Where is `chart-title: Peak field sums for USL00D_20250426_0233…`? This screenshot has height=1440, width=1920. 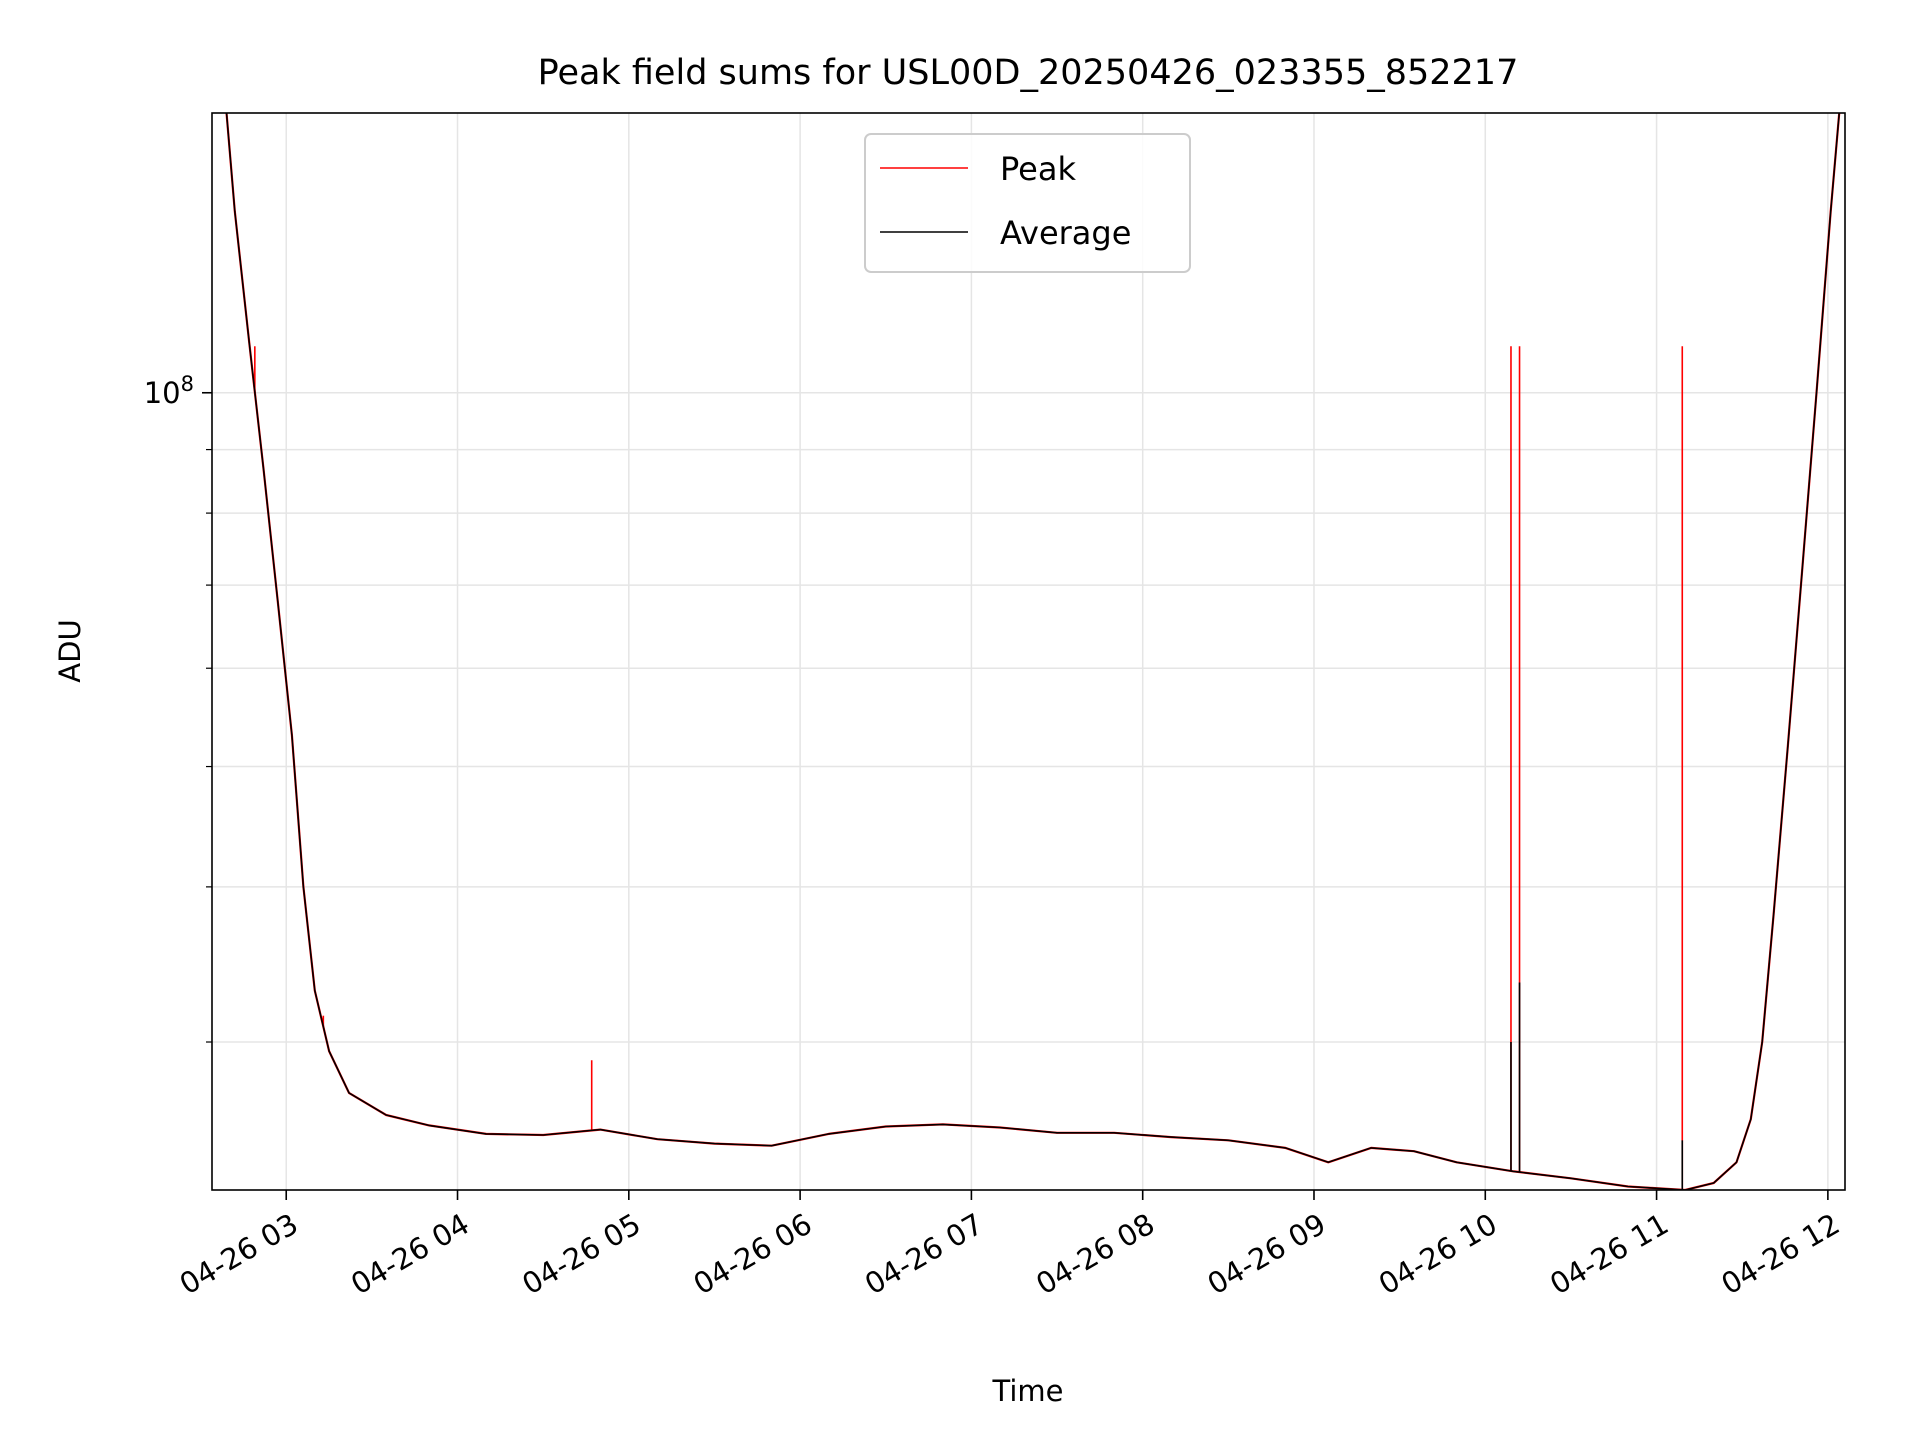 chart-title: Peak field sums for USL00D_20250426_0233… is located at coordinates (1028, 73).